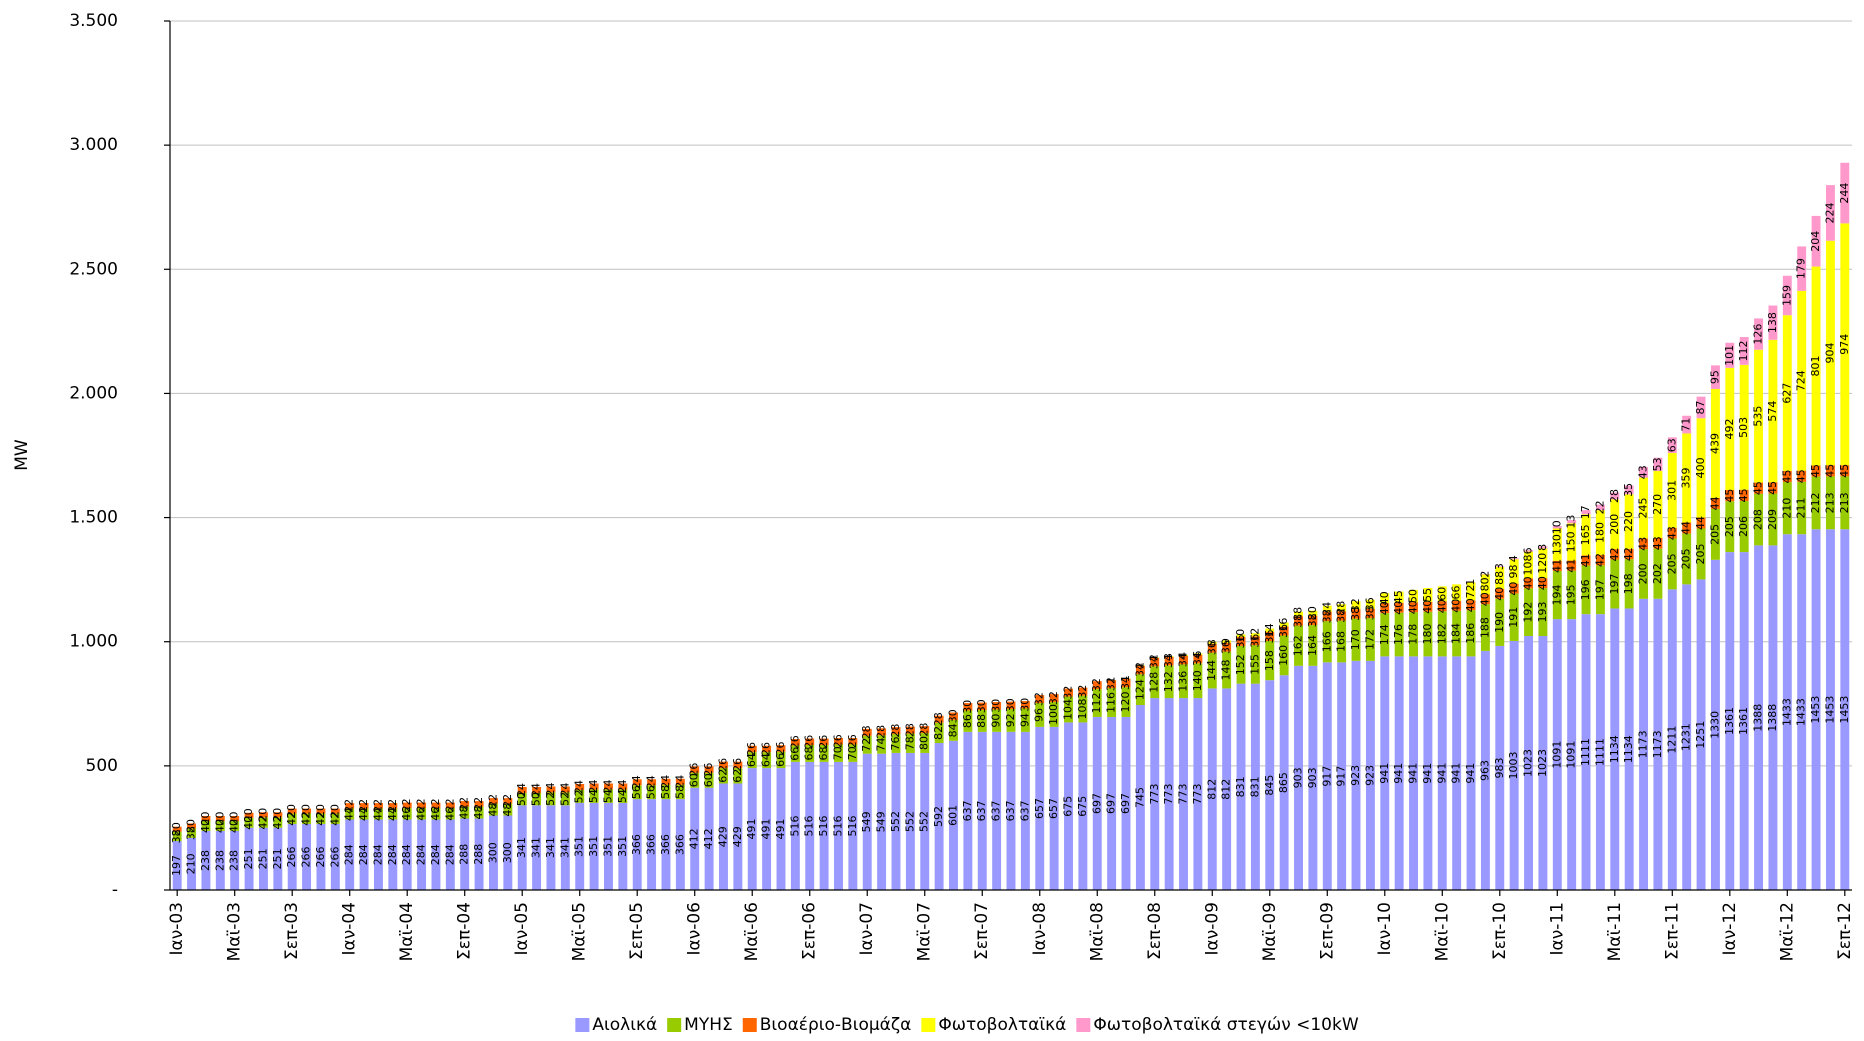  I want to click on value-label: 724, so click(1801, 380).